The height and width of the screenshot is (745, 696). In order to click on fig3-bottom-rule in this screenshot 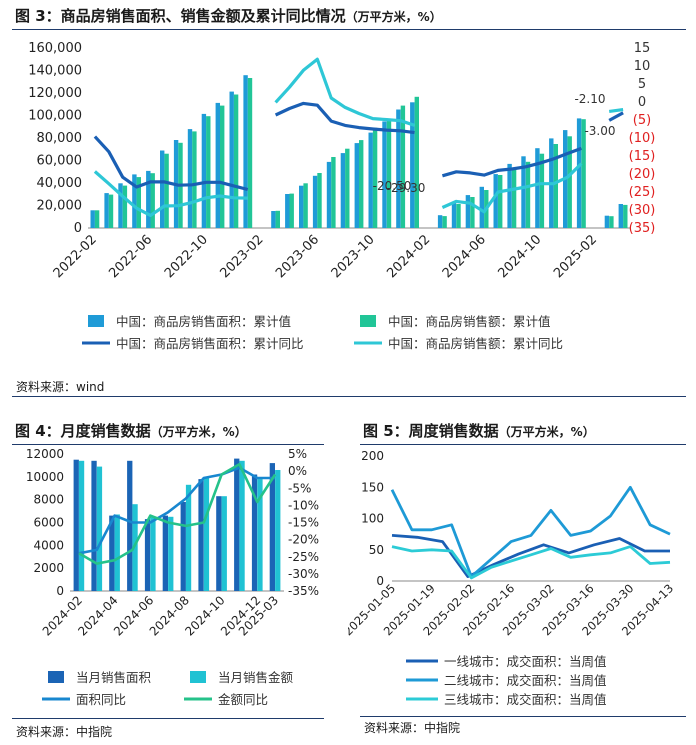, I will do `click(349, 396)`.